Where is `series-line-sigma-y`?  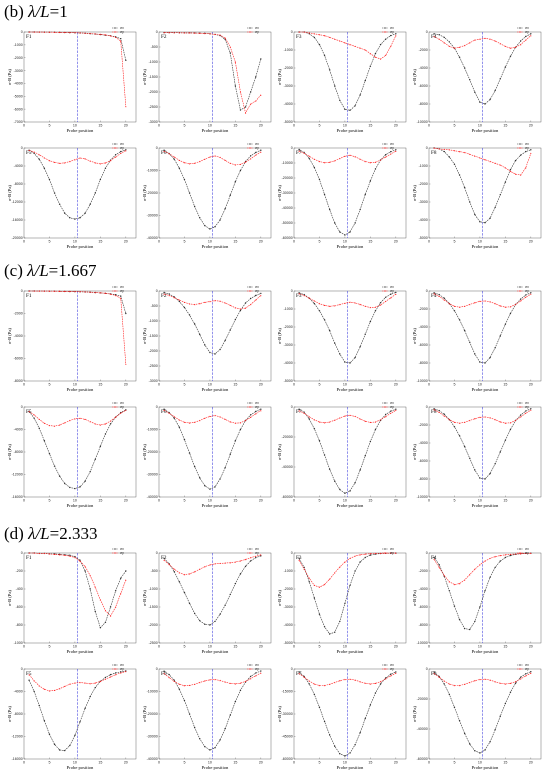 series-line-sigma-y is located at coordinates (77, 681).